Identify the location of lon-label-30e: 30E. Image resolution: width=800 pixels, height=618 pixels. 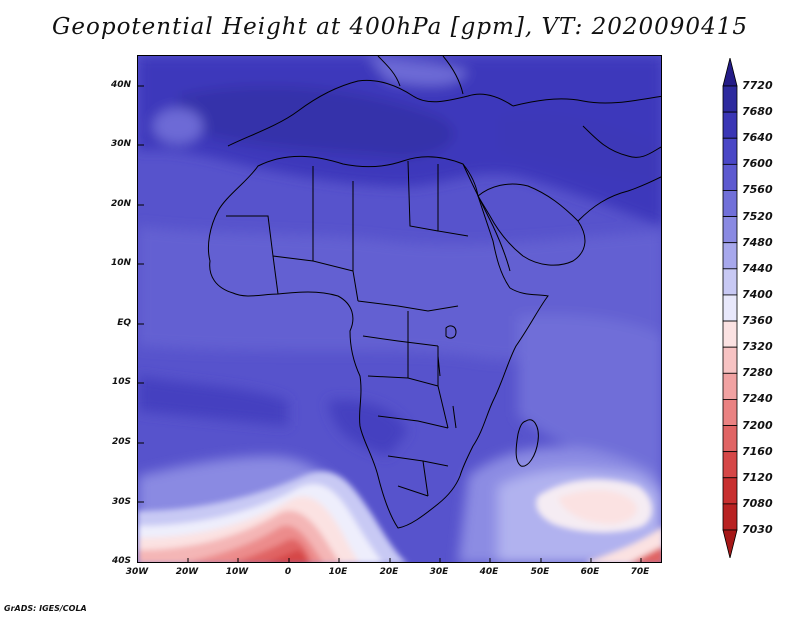
(439, 572).